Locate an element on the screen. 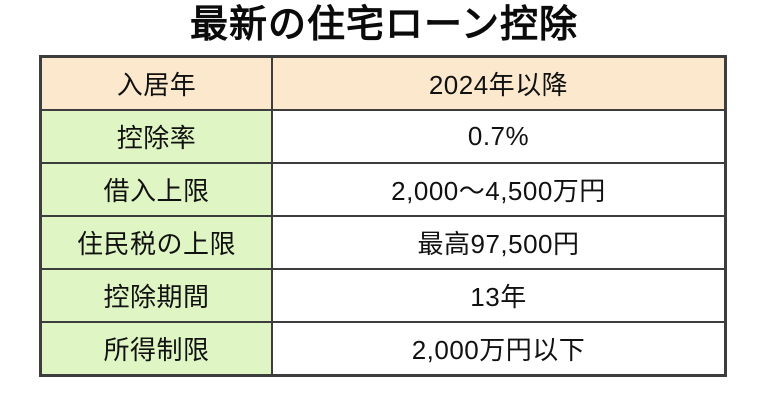 Image resolution: width=768 pixels, height=402 pixels. row-value: 2,000万円以下 is located at coordinates (499, 349).